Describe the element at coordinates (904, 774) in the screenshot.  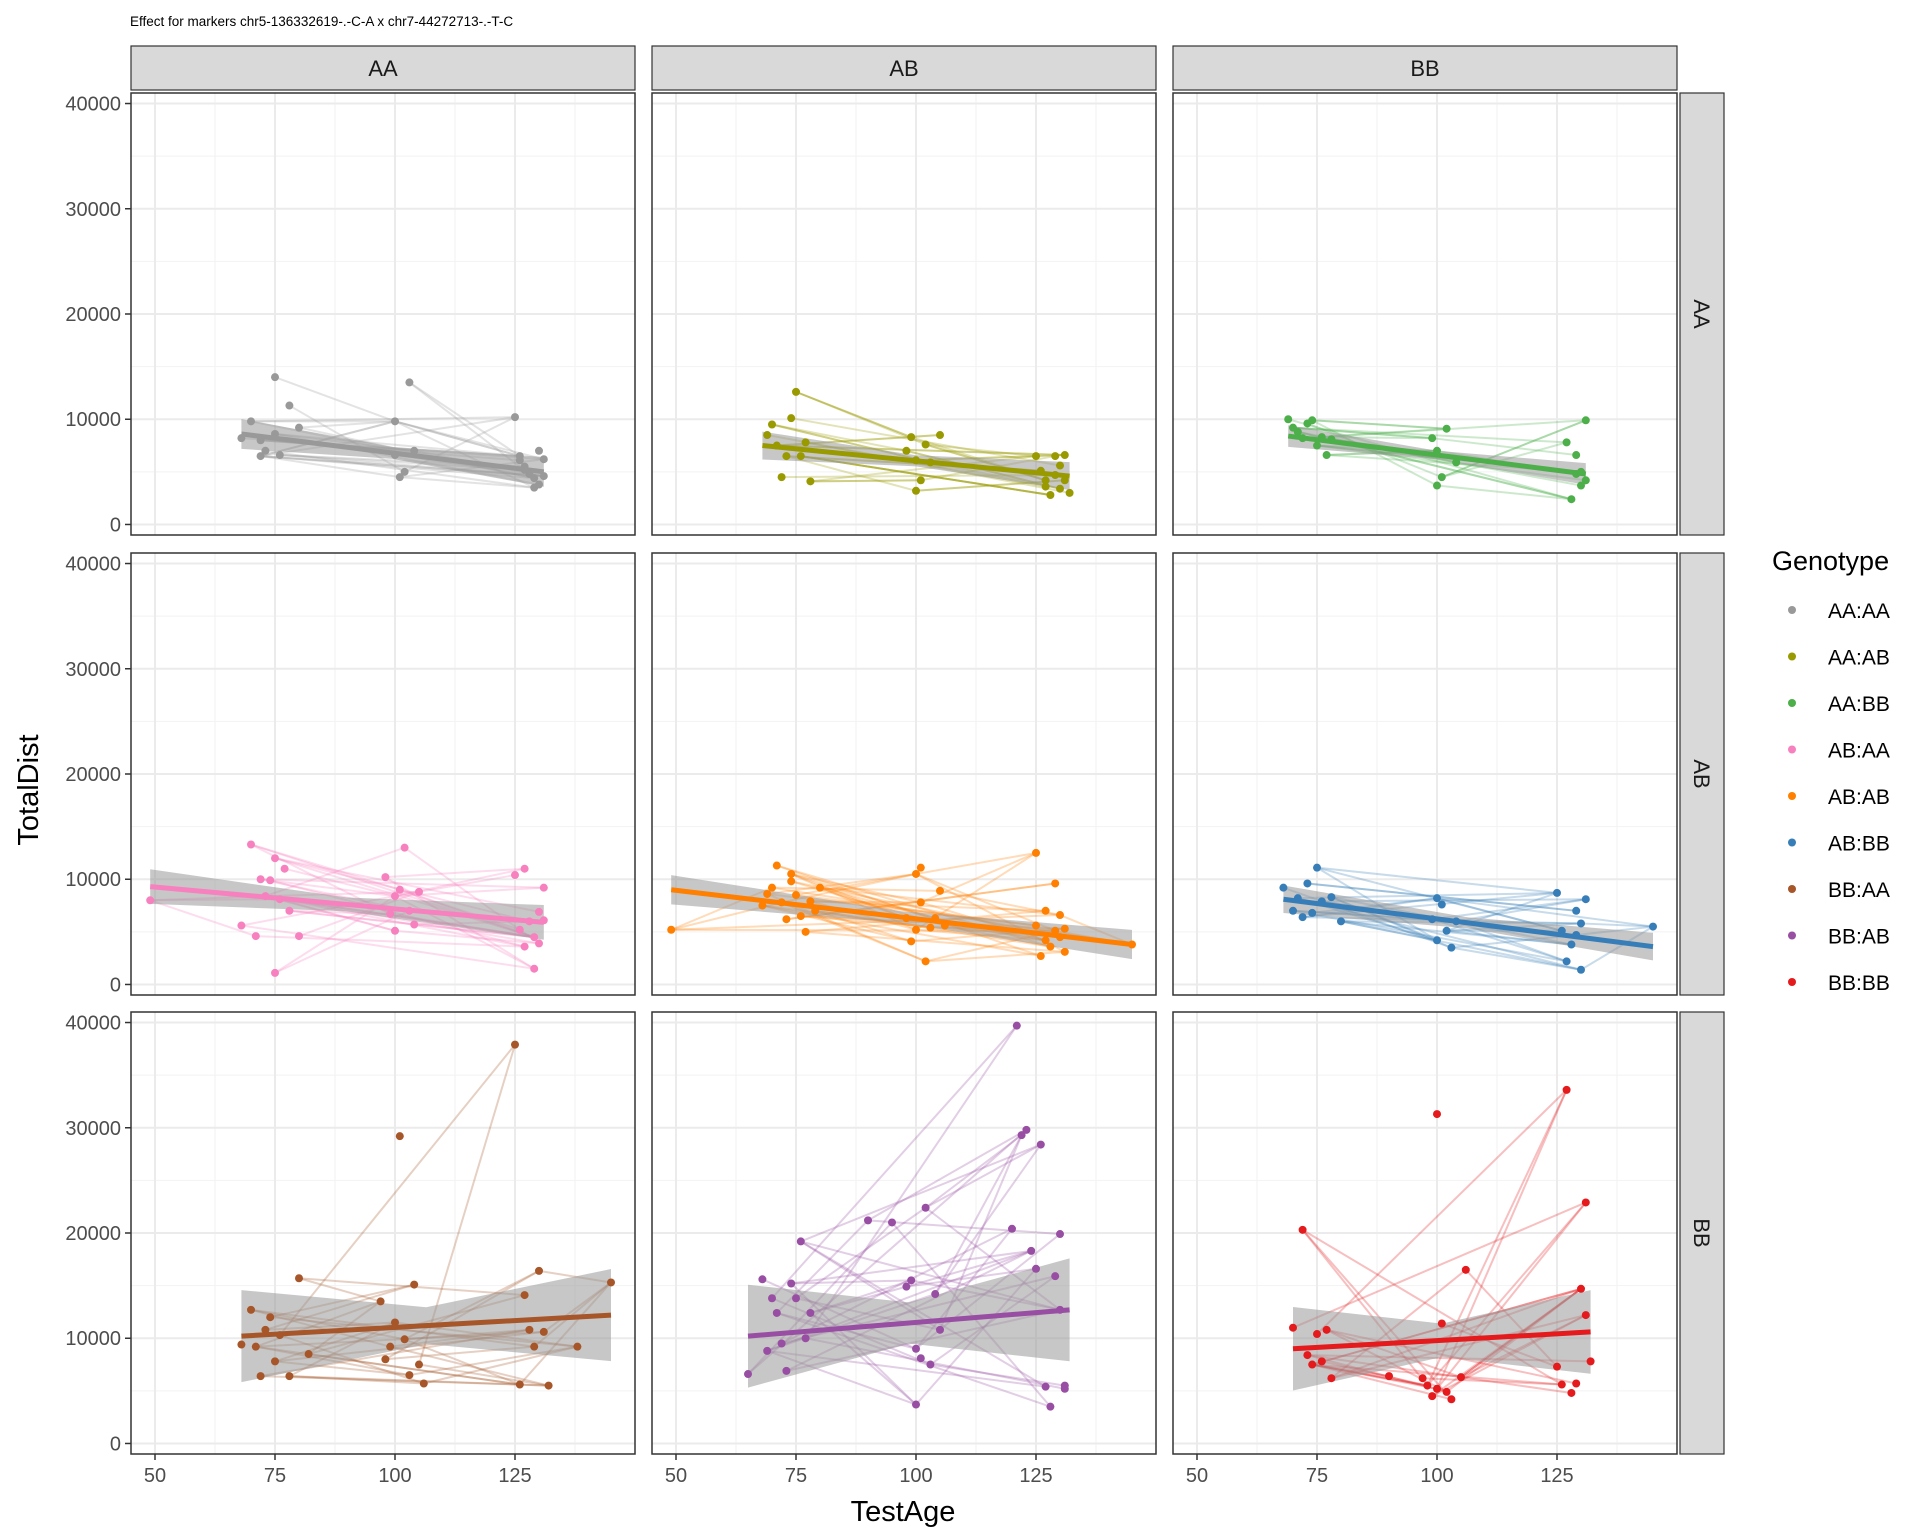
I see `facet-panel` at that location.